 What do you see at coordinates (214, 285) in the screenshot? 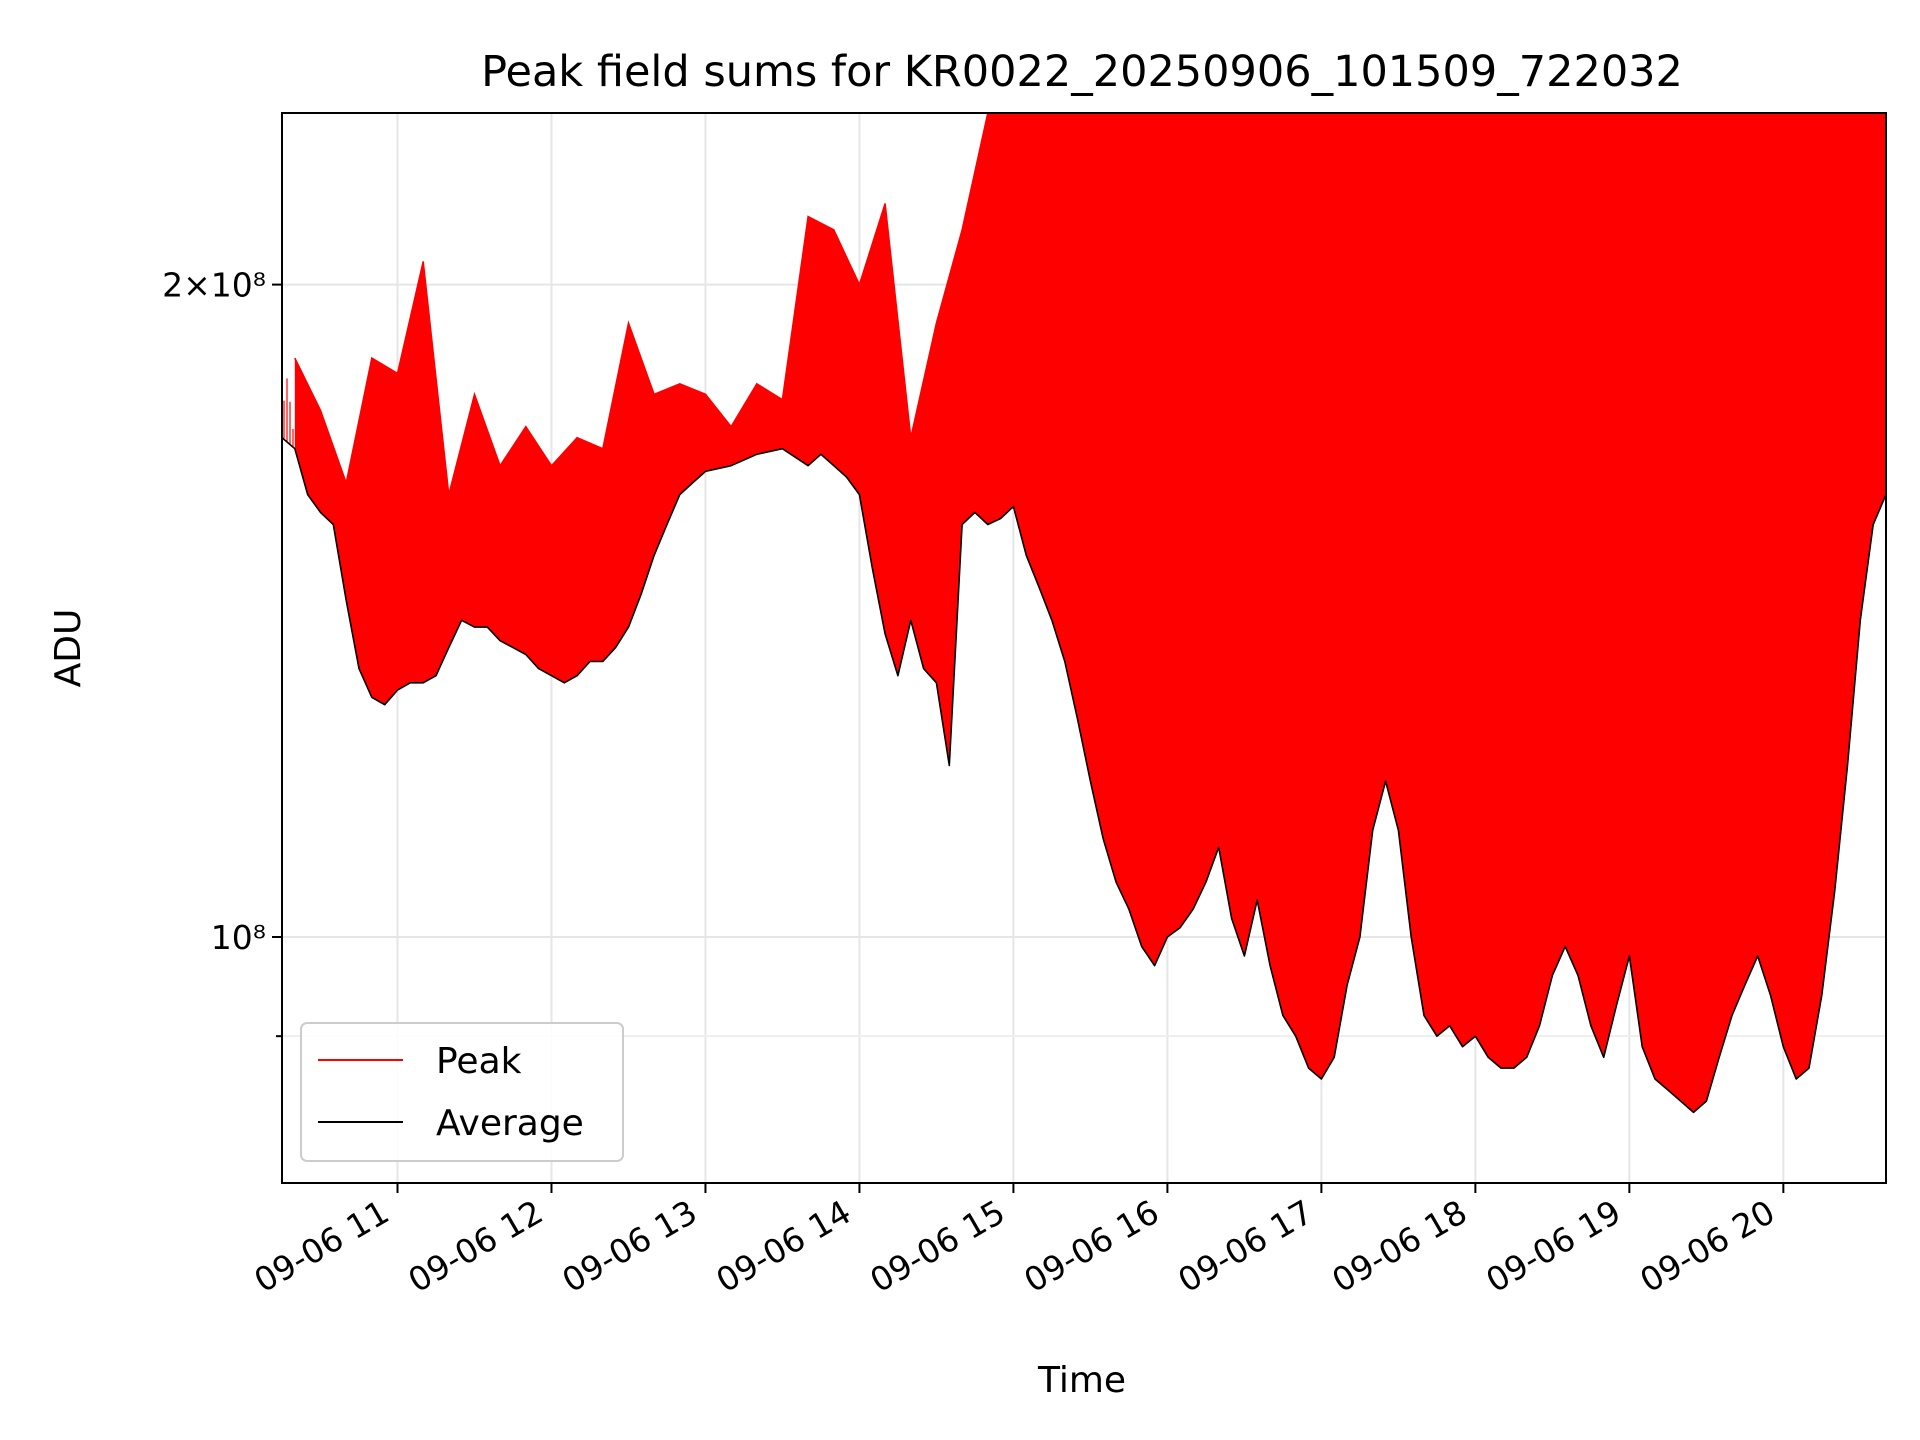
I see `y-tick-label: 2×10⁸` at bounding box center [214, 285].